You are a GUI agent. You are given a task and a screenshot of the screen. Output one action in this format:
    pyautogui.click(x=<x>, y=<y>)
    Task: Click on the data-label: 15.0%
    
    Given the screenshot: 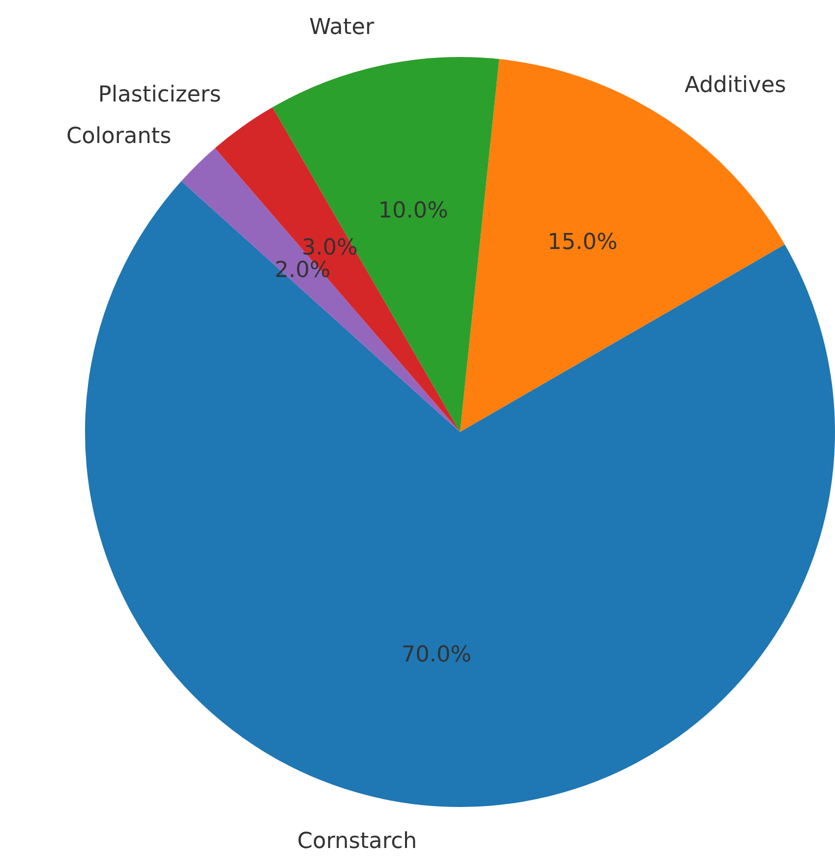 What is the action you would take?
    pyautogui.click(x=583, y=243)
    